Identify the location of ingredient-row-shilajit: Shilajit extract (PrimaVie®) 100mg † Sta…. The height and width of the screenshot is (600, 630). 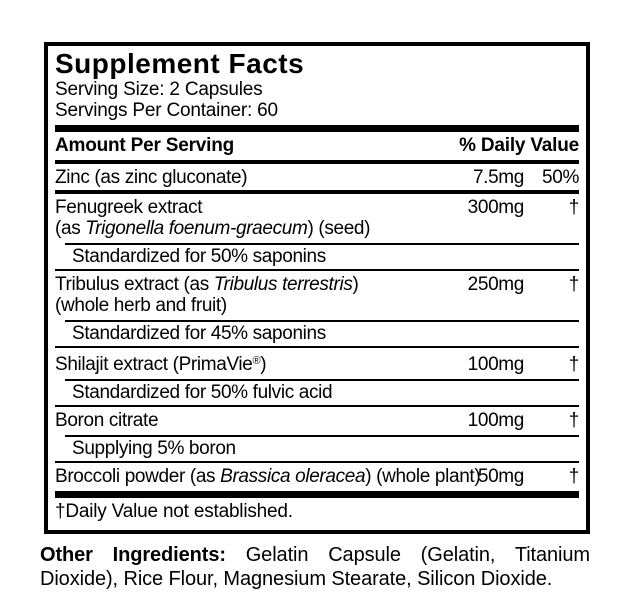
(317, 376).